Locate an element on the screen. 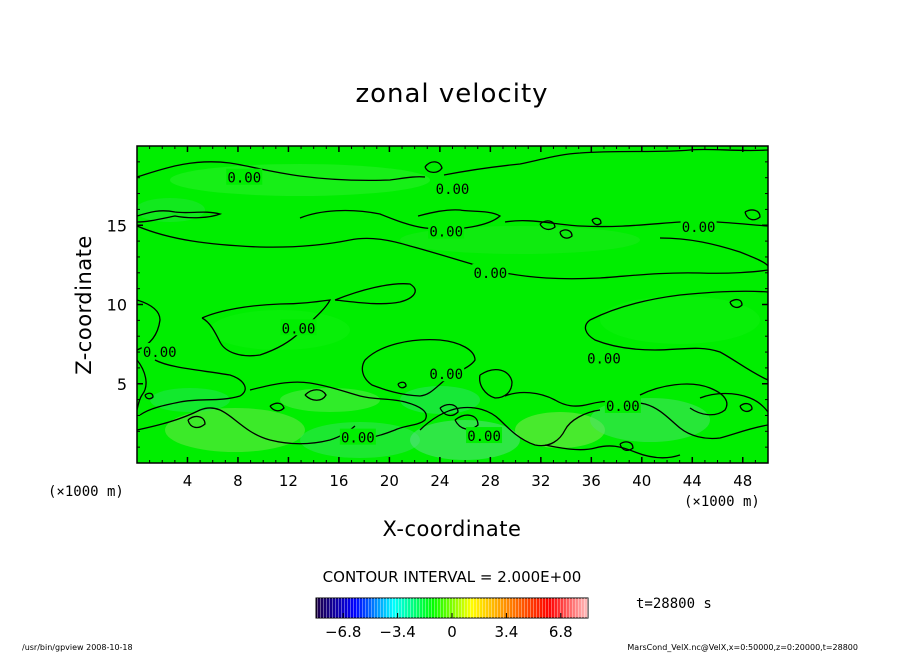 The height and width of the screenshot is (654, 904). x-tick-label: 40 is located at coordinates (641, 481).